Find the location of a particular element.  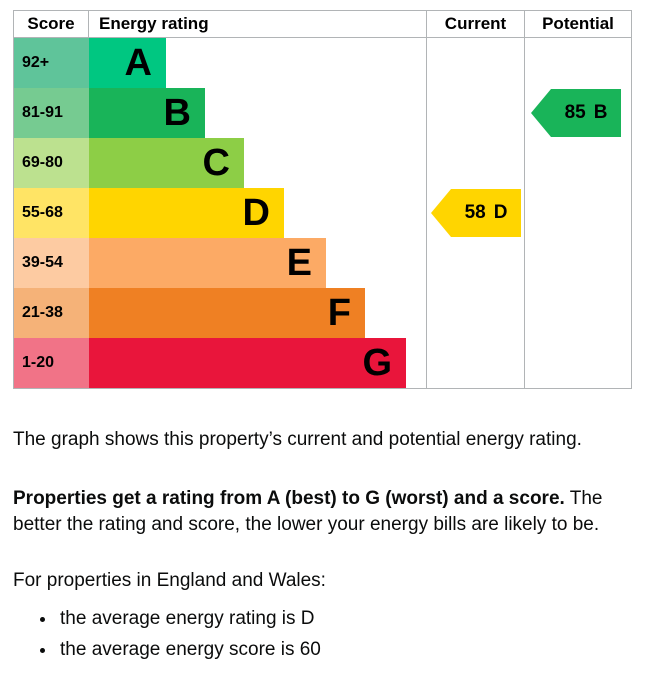

score-range-a: 92+ is located at coordinates (51, 63).